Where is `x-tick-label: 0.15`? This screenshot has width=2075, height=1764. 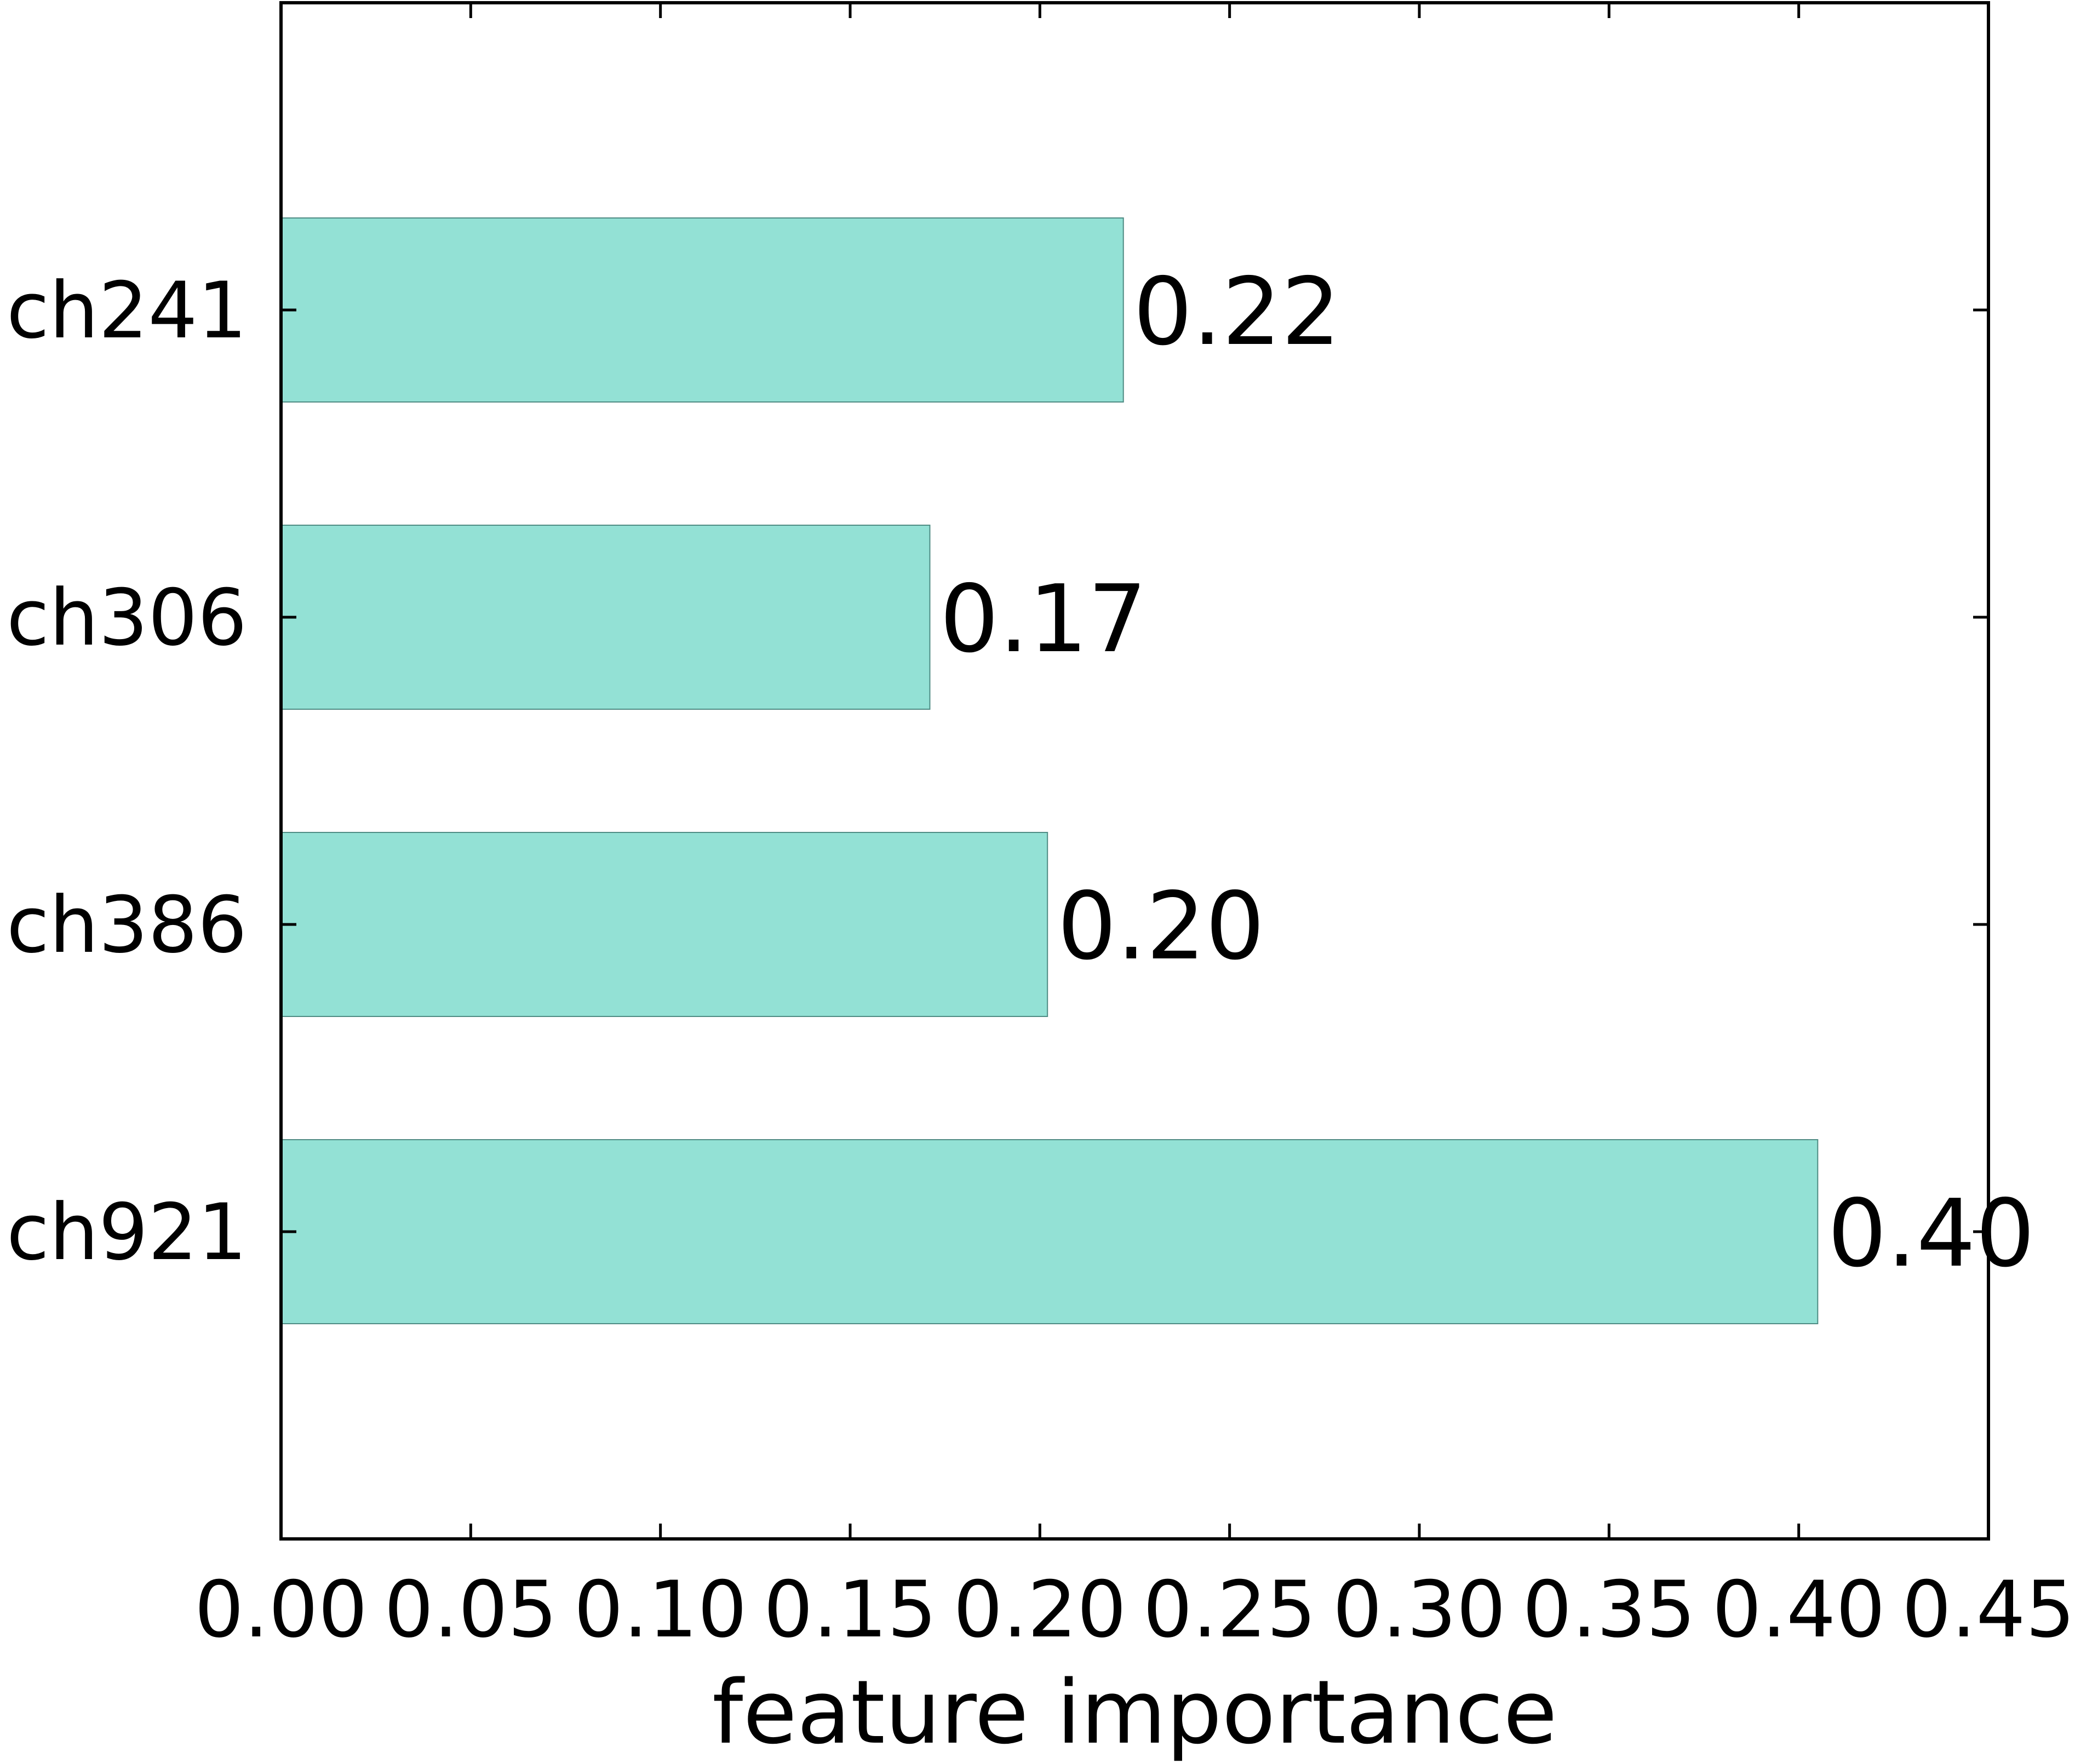
x-tick-label: 0.15 is located at coordinates (850, 1610).